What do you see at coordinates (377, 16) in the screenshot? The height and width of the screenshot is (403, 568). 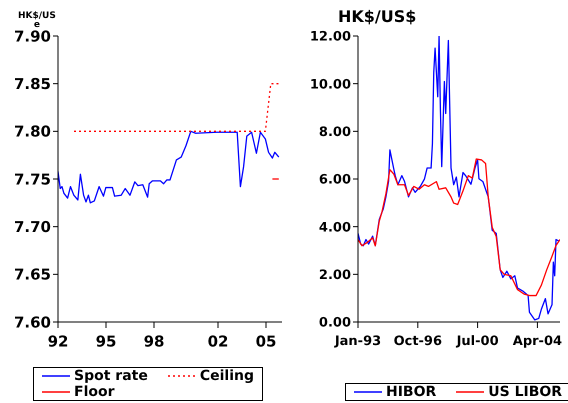 I see `y-axis-title: HK$/US$` at bounding box center [377, 16].